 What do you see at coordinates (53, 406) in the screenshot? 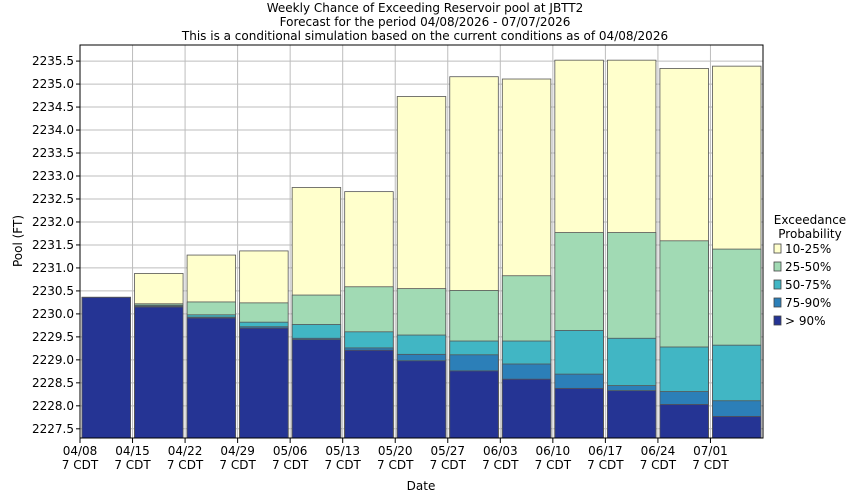
I see `y-tick-label: 2228.0` at bounding box center [53, 406].